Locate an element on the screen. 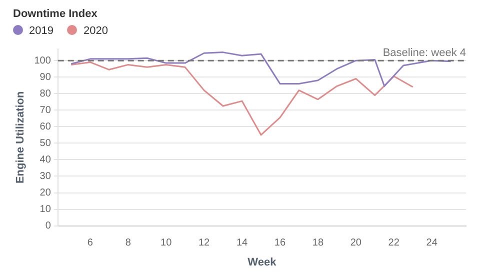 The height and width of the screenshot is (277, 480). y-tick-label: 10 is located at coordinates (46, 210).